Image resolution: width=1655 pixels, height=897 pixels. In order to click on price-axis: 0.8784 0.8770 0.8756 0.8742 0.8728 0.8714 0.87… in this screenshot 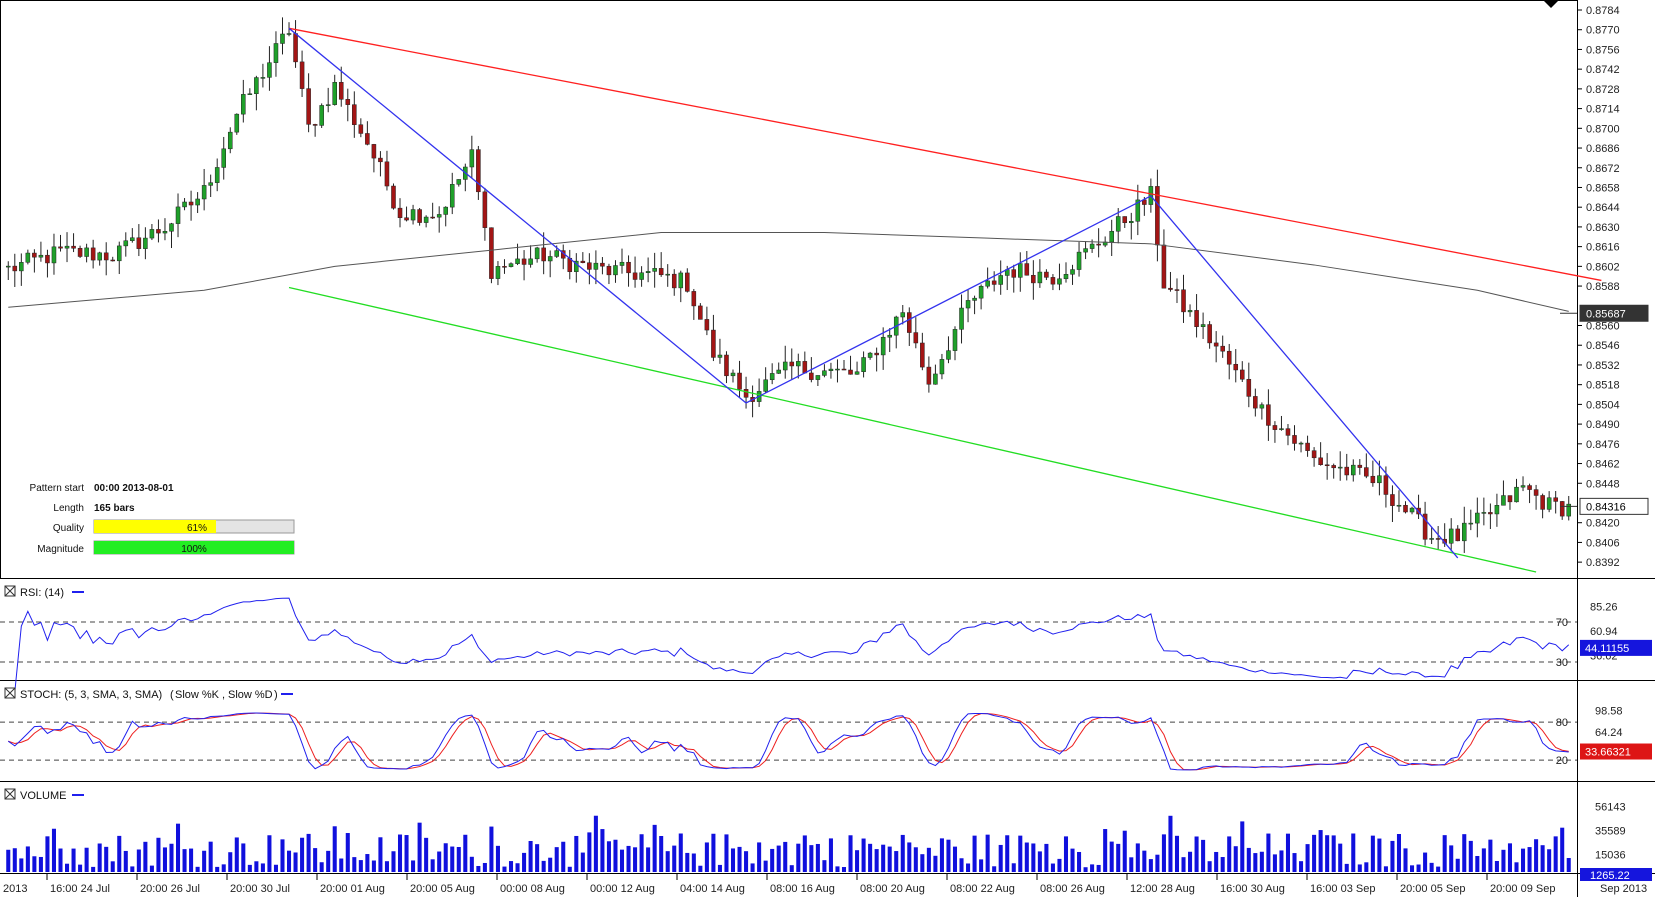, I will do `click(1598, 287)`.